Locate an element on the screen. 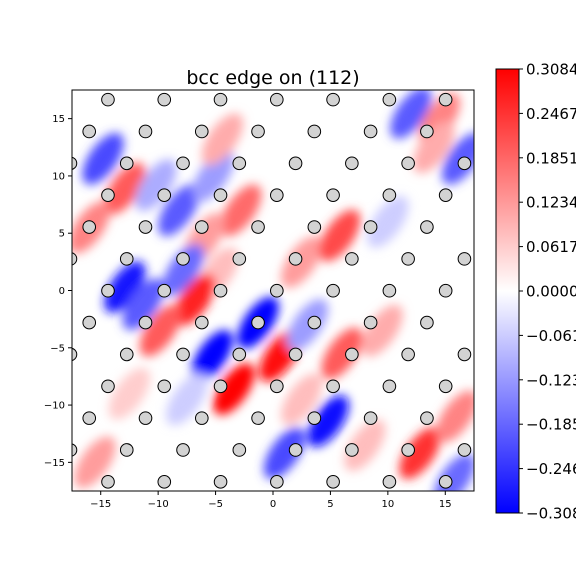 This screenshot has height=576, width=576. colorbar-tick-label: 0.0000 is located at coordinates (551, 292).